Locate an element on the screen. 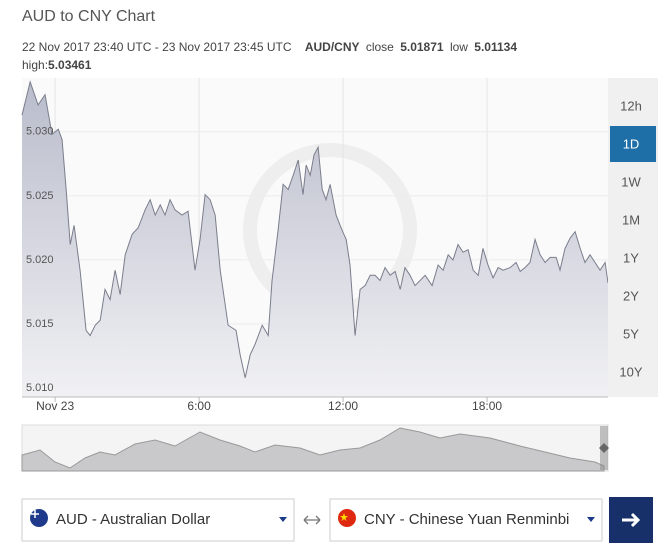 The image size is (670, 557). y-tick-label: 5.025 is located at coordinates (40, 196).